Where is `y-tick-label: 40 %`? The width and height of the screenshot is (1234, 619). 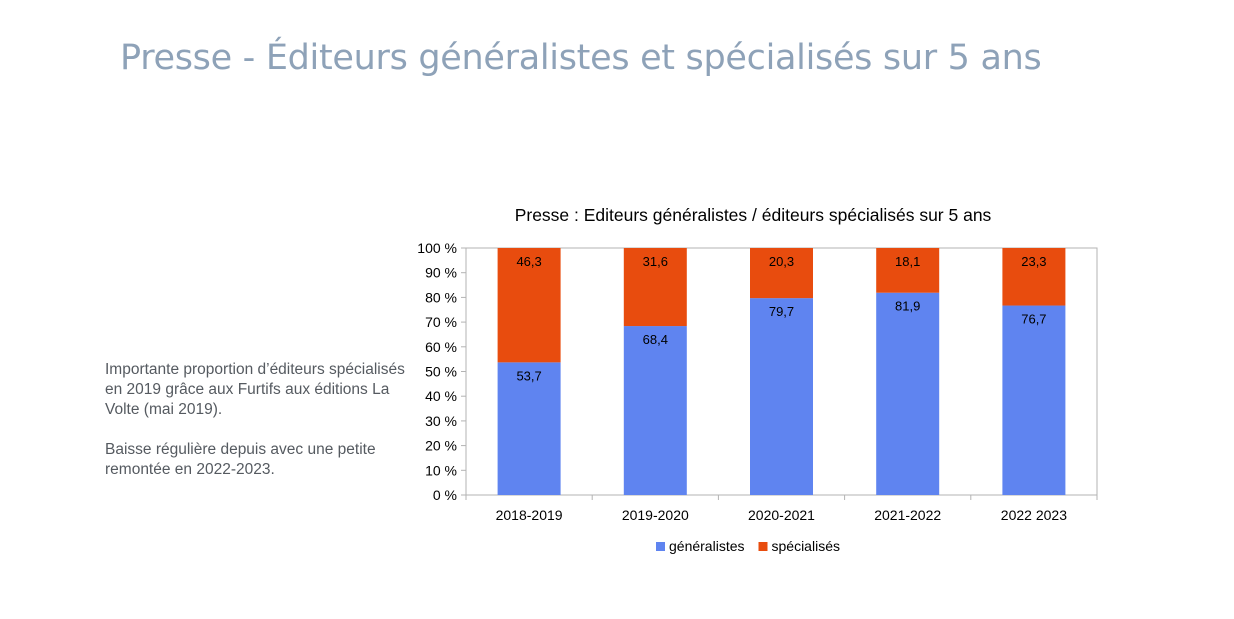
y-tick-label: 40 % is located at coordinates (441, 396).